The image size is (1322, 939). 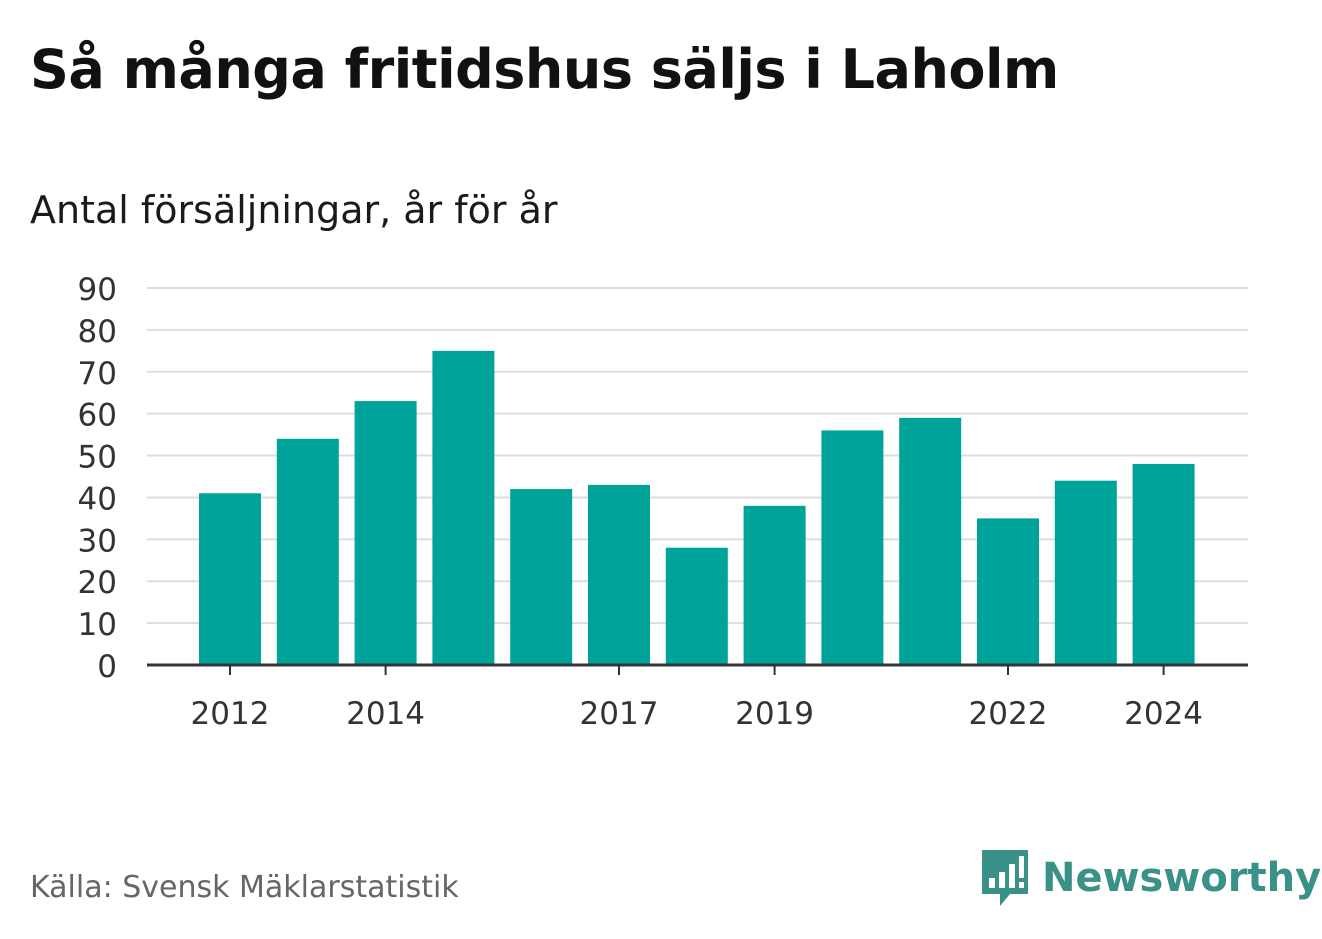 I want to click on bar-chart-speech-bubble-icon, so click(x=1005, y=878).